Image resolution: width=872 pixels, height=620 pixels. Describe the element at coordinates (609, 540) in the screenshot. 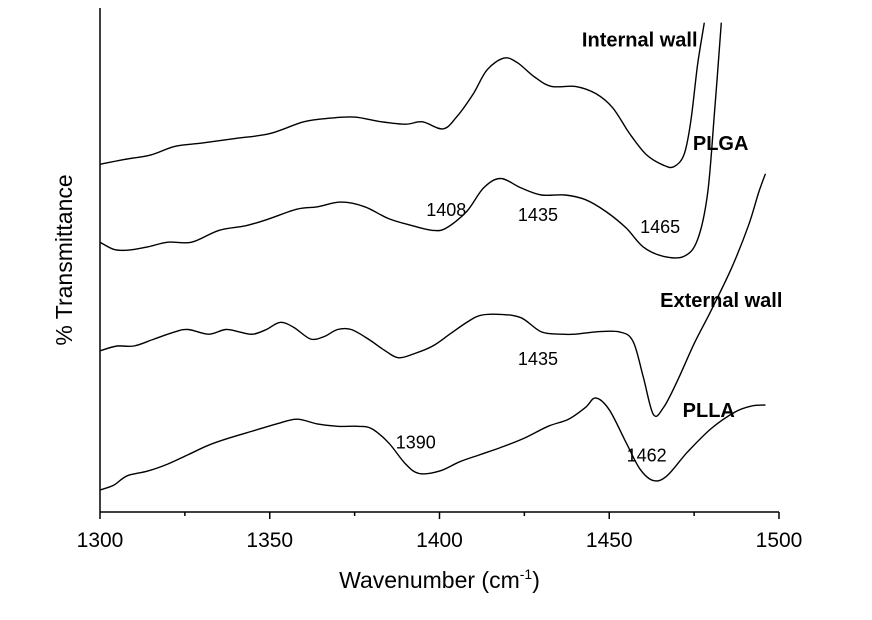

I see `x-tick-label: 1450` at that location.